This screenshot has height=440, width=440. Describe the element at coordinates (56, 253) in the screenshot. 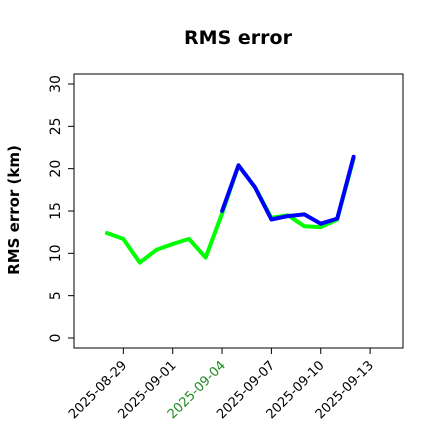

I see `y-tick-label: 10` at that location.